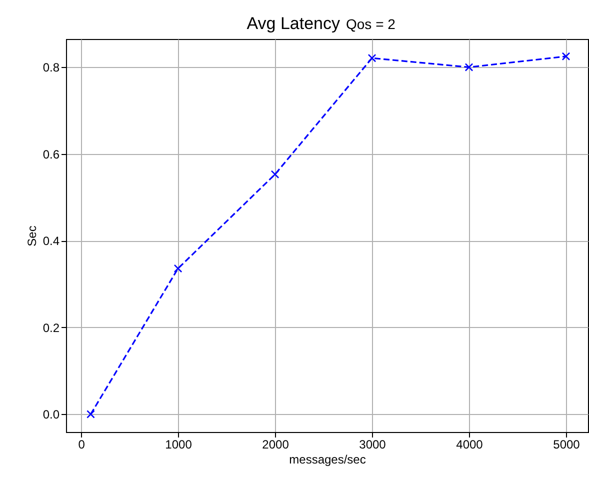  What do you see at coordinates (276, 445) in the screenshot?
I see `x-tick-label: 2000` at bounding box center [276, 445].